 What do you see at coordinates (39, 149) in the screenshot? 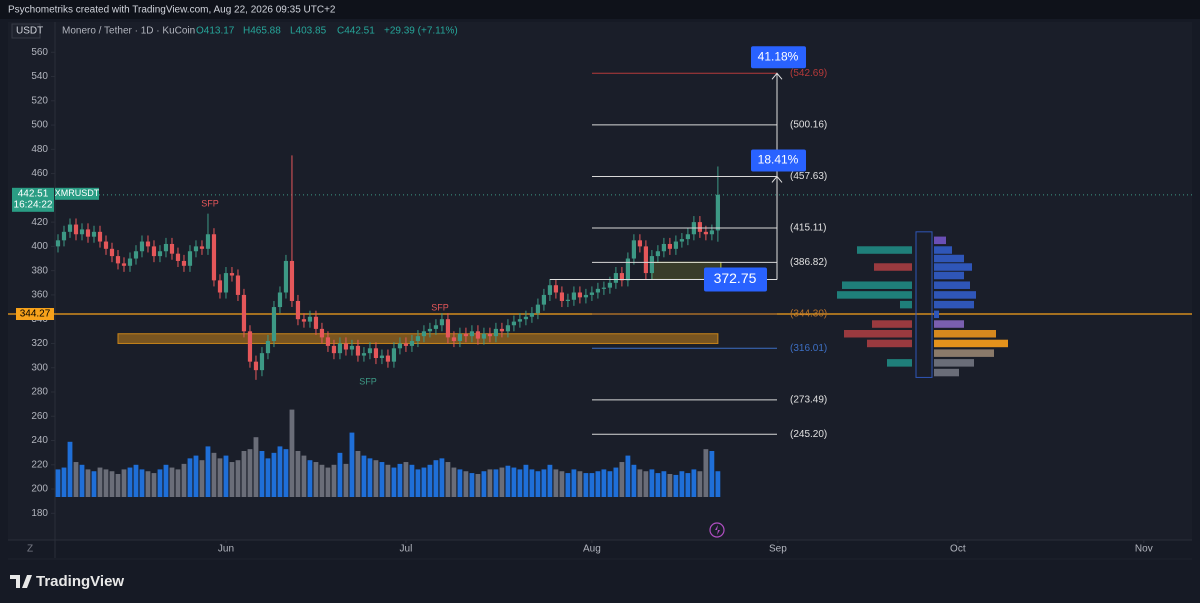
I see `y-tick-label: 480` at bounding box center [39, 149].